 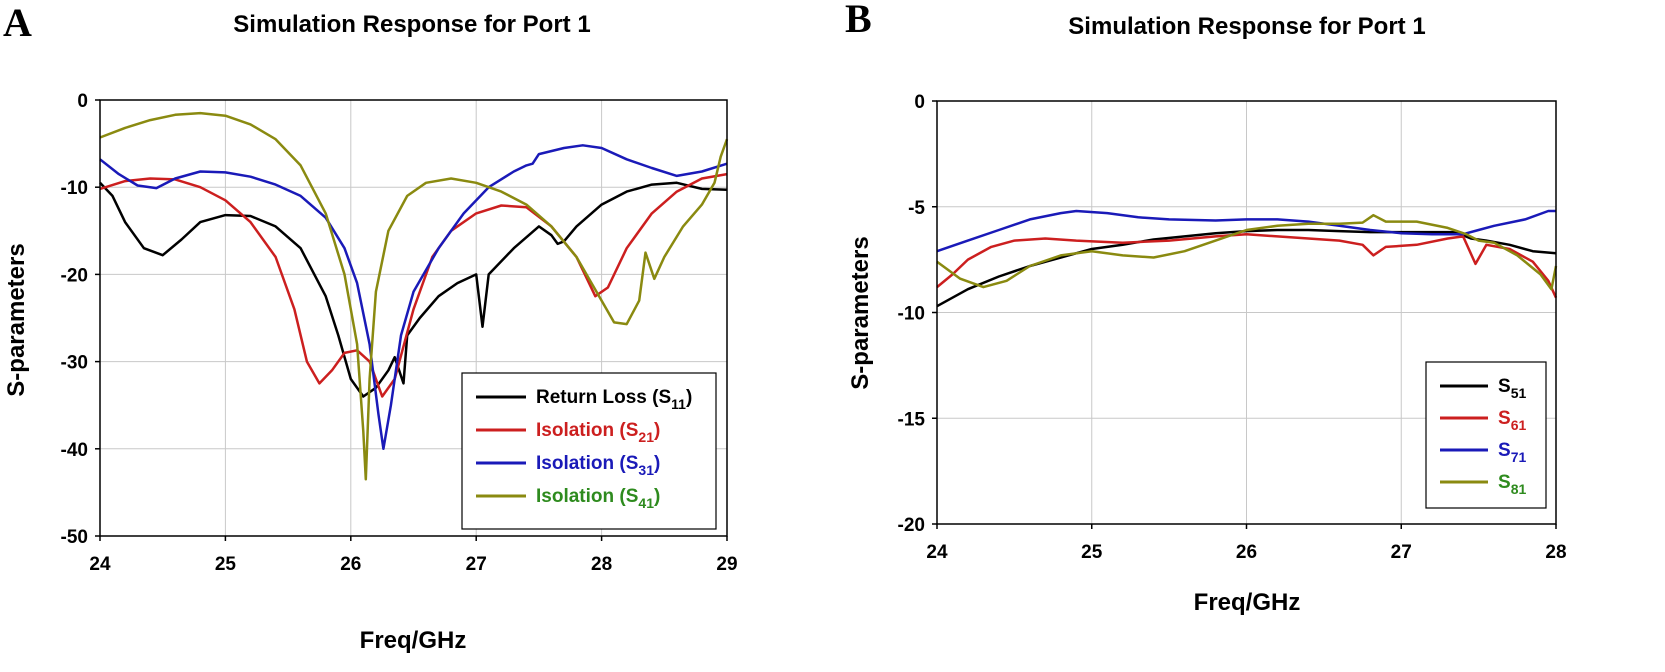 What do you see at coordinates (74, 275) in the screenshot?
I see `panel-a-y-tick-label: -20` at bounding box center [74, 275].